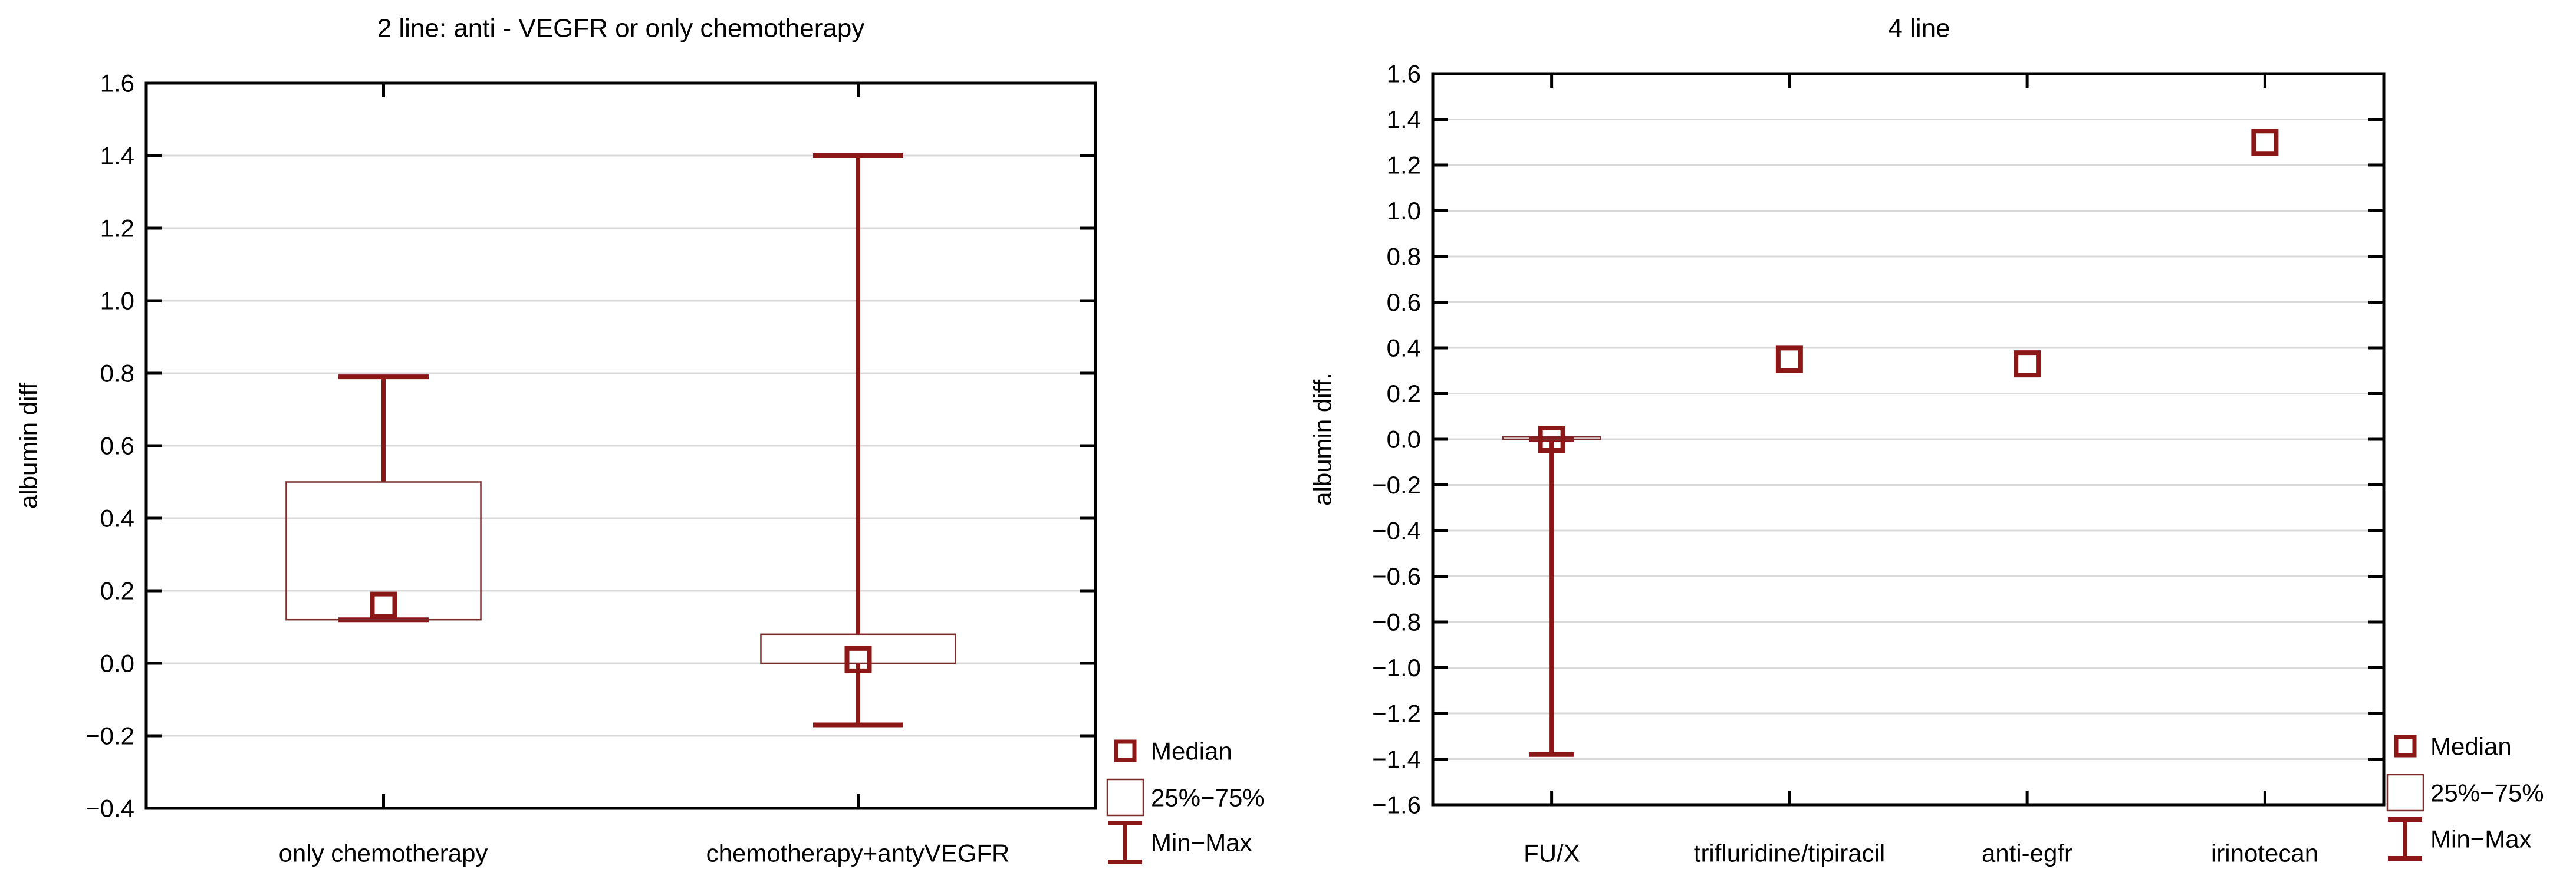 This screenshot has height=882, width=2576. I want to click on right-category-label-trifluridine: trifluridine/tipiracil, so click(1790, 854).